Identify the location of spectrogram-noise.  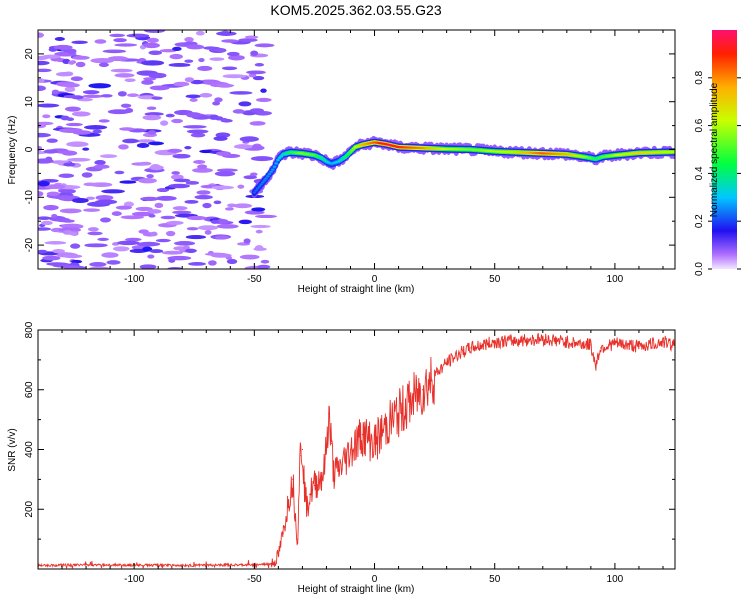
(157, 149).